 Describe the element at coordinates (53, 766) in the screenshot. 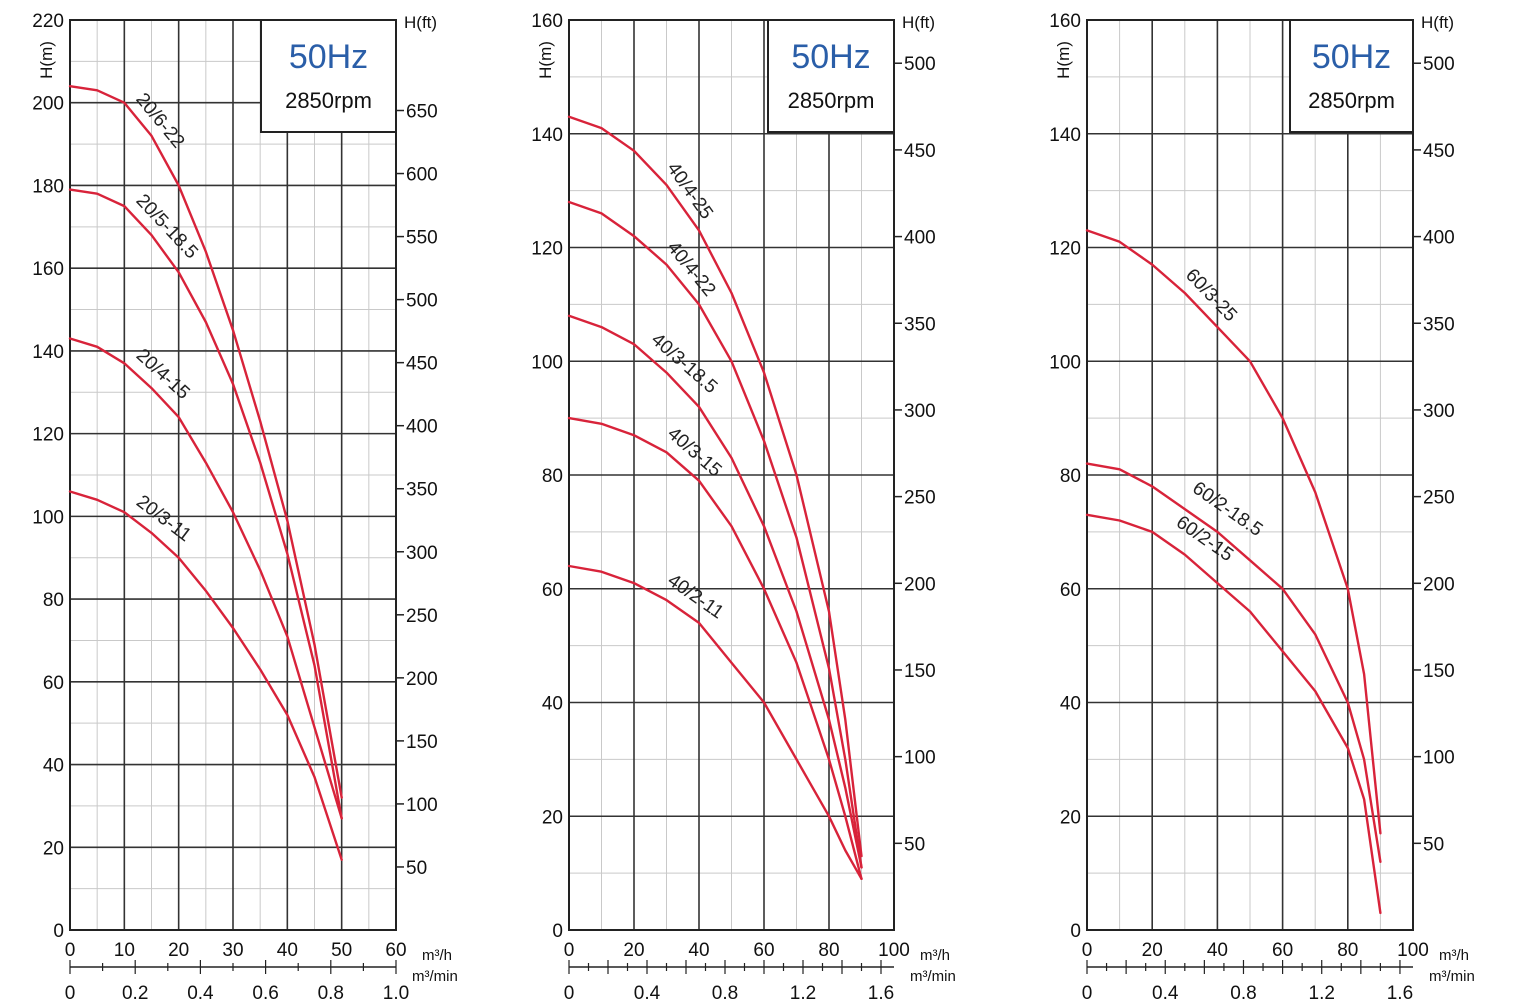

I see `y-tick-label: 40` at that location.